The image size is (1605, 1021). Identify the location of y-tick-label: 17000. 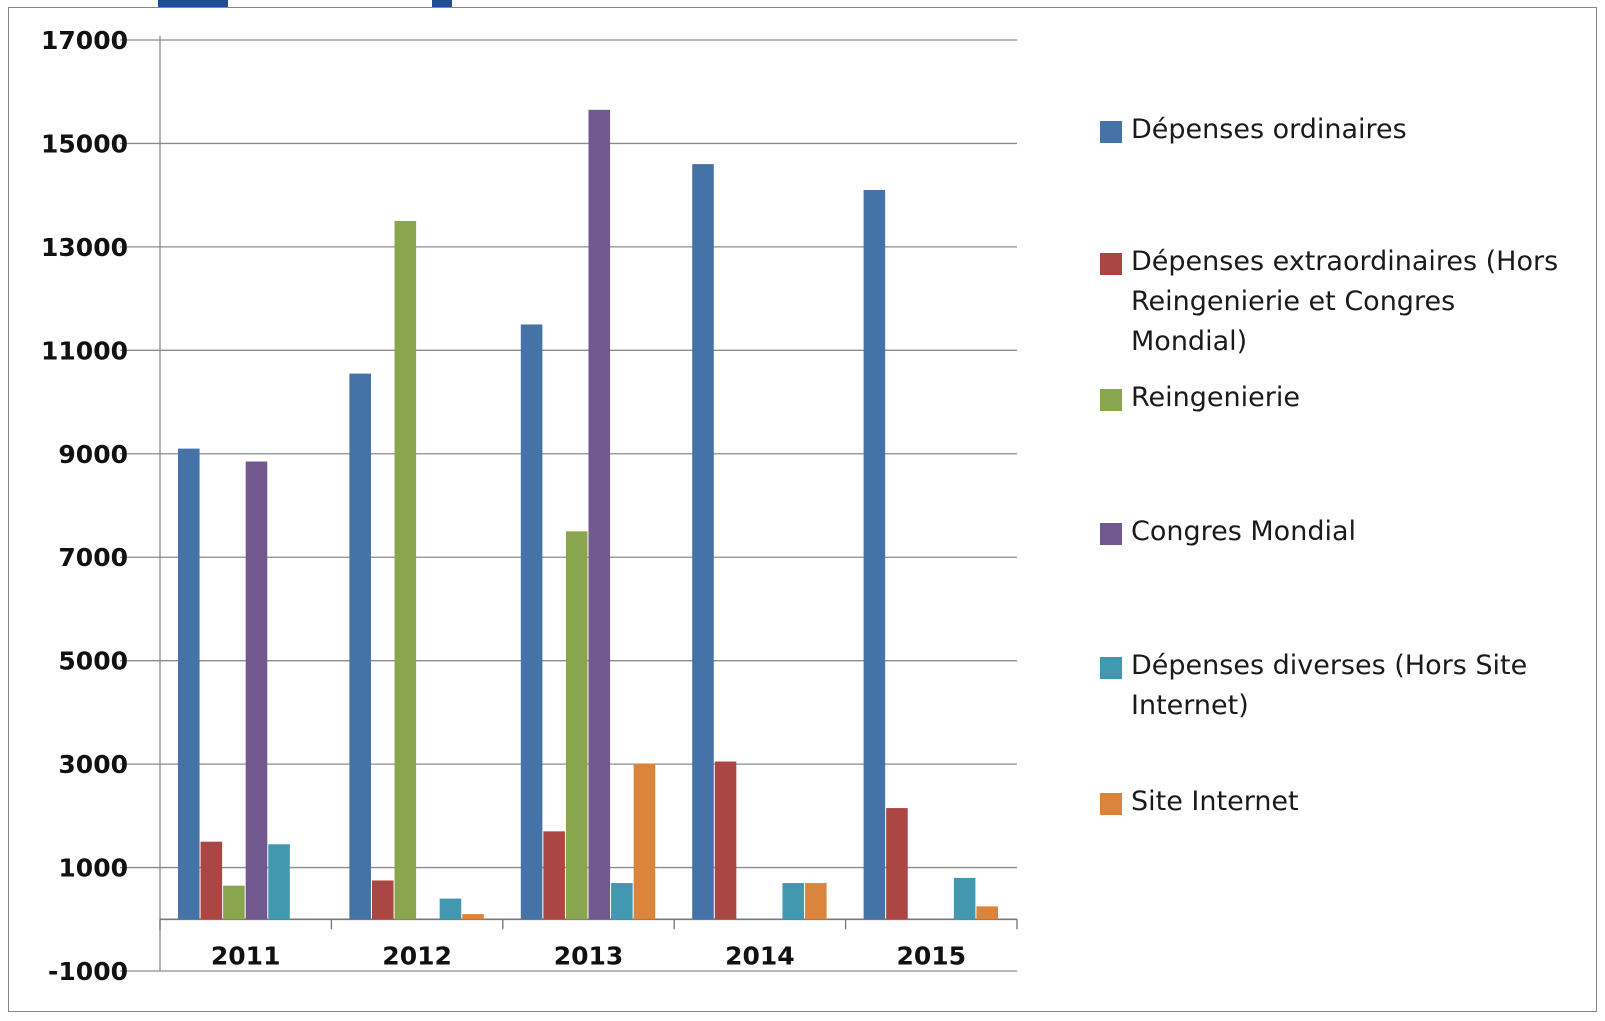
(84, 40).